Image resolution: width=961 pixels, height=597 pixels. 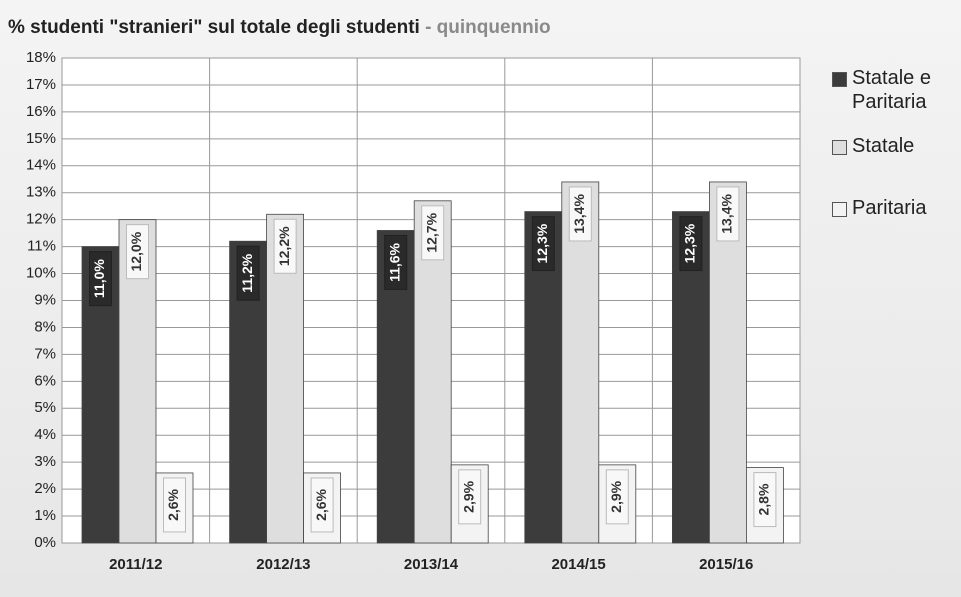 I want to click on y-tick-label: 8%, so click(x=45, y=326).